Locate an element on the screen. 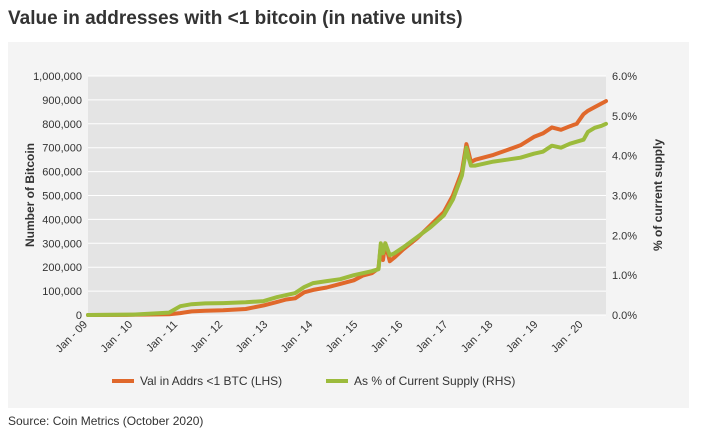  x-tick-label: Jan - 14 is located at coordinates (297, 337).